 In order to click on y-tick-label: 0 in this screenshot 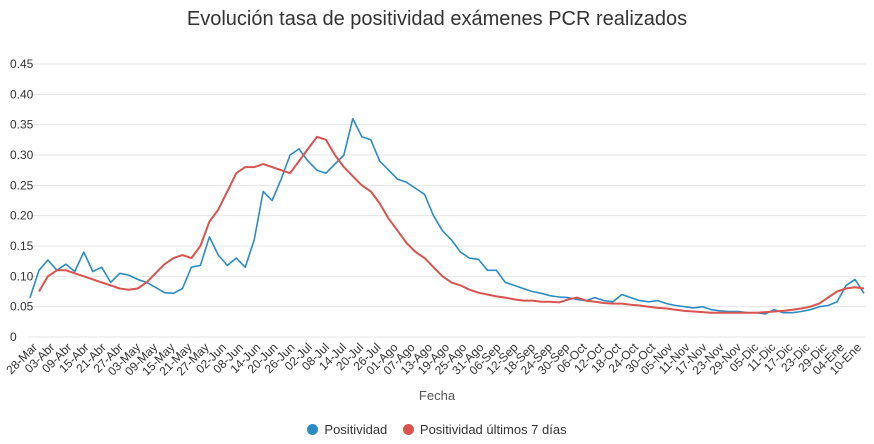, I will do `click(13, 337)`.